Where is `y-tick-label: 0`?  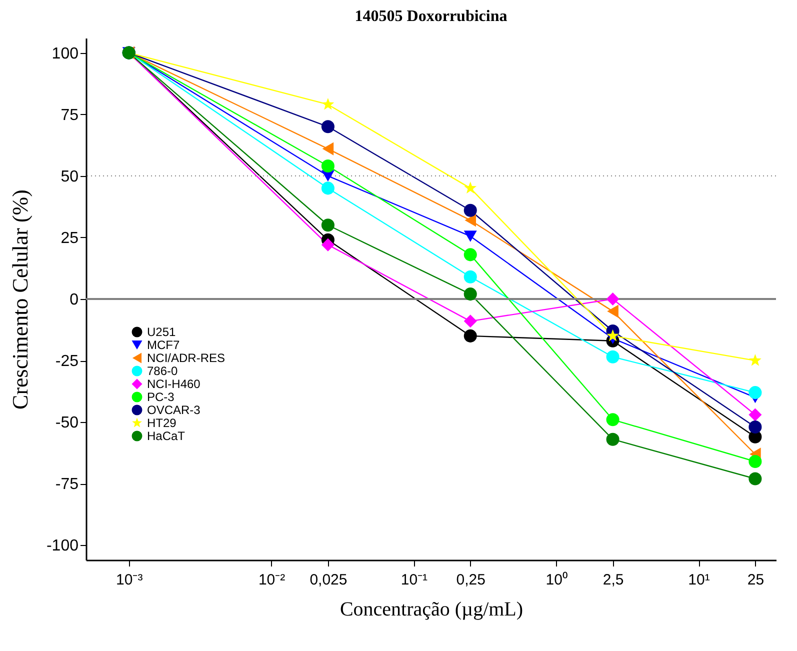
y-tick-label: 0 is located at coordinates (74, 300).